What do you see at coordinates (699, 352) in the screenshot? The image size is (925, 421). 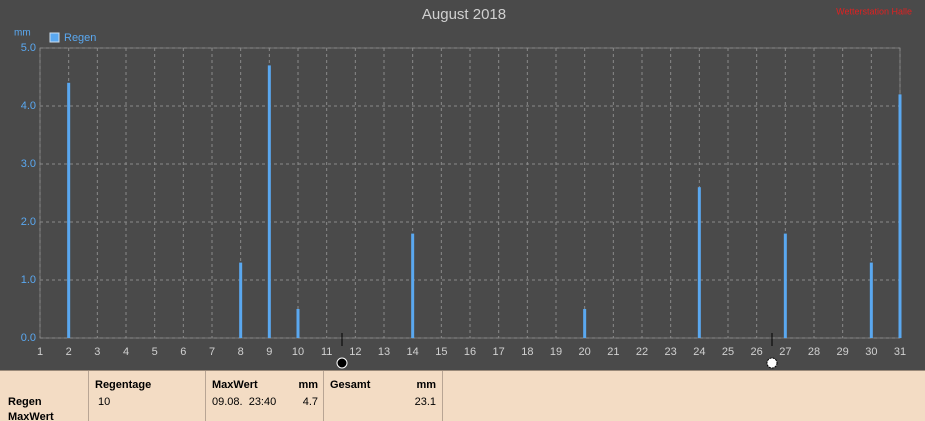 I see `x-tick-label: 24` at bounding box center [699, 352].